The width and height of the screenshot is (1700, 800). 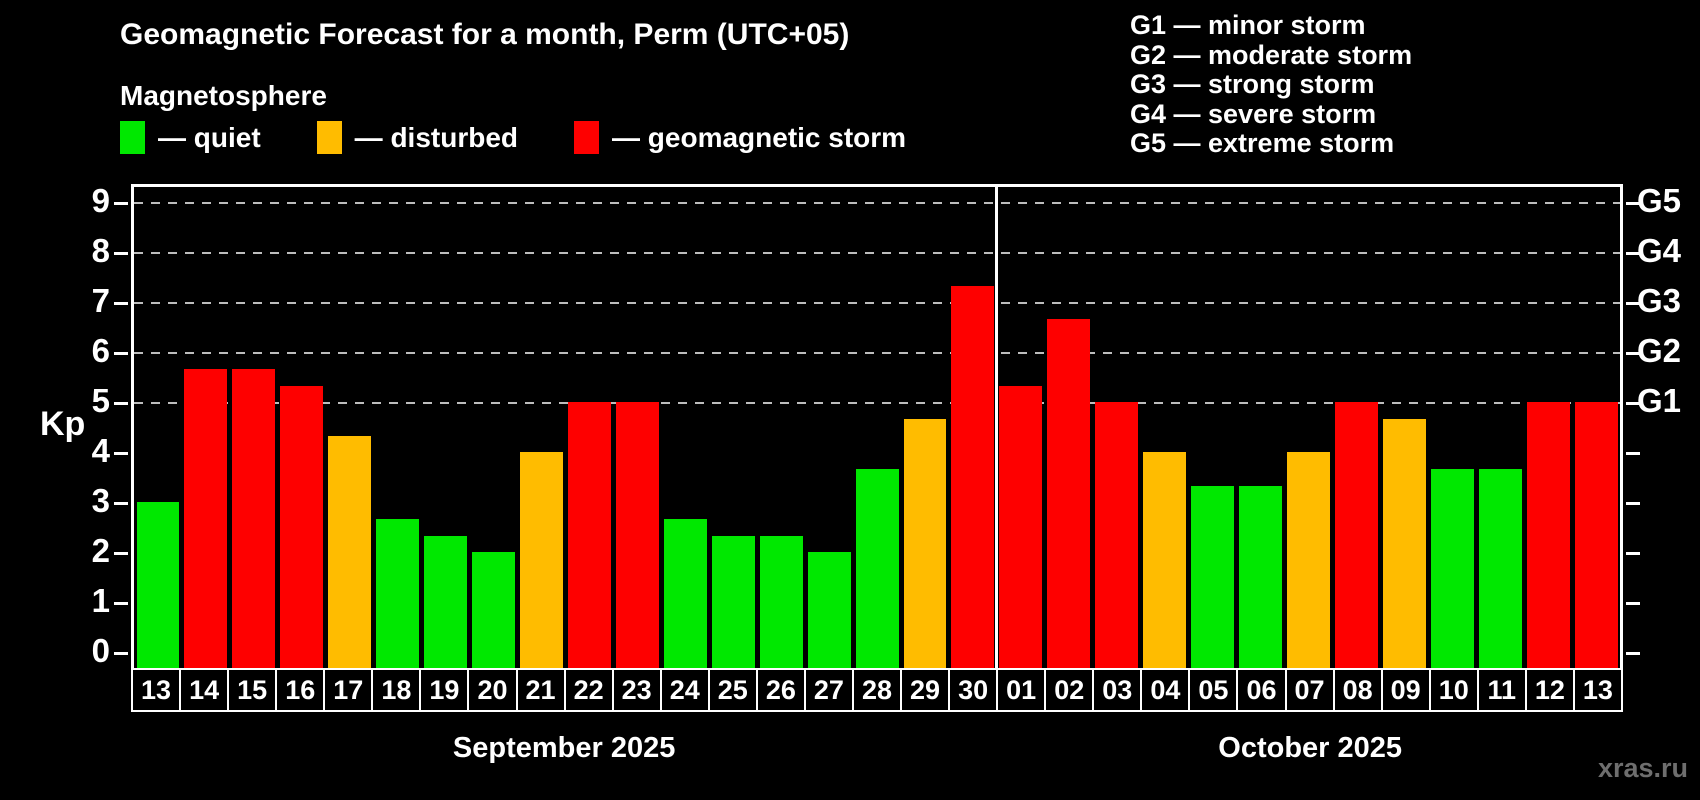 I want to click on date-cell: 16, so click(x=300, y=690).